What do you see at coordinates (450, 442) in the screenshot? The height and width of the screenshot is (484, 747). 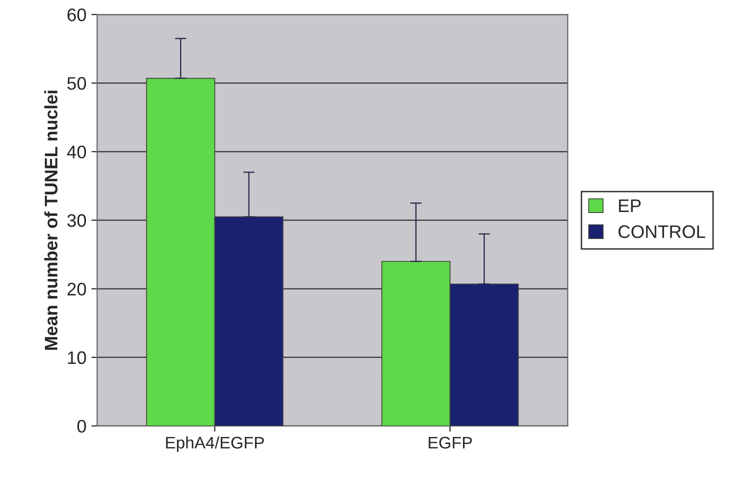 I see `x-tick-label: EGFP` at bounding box center [450, 442].